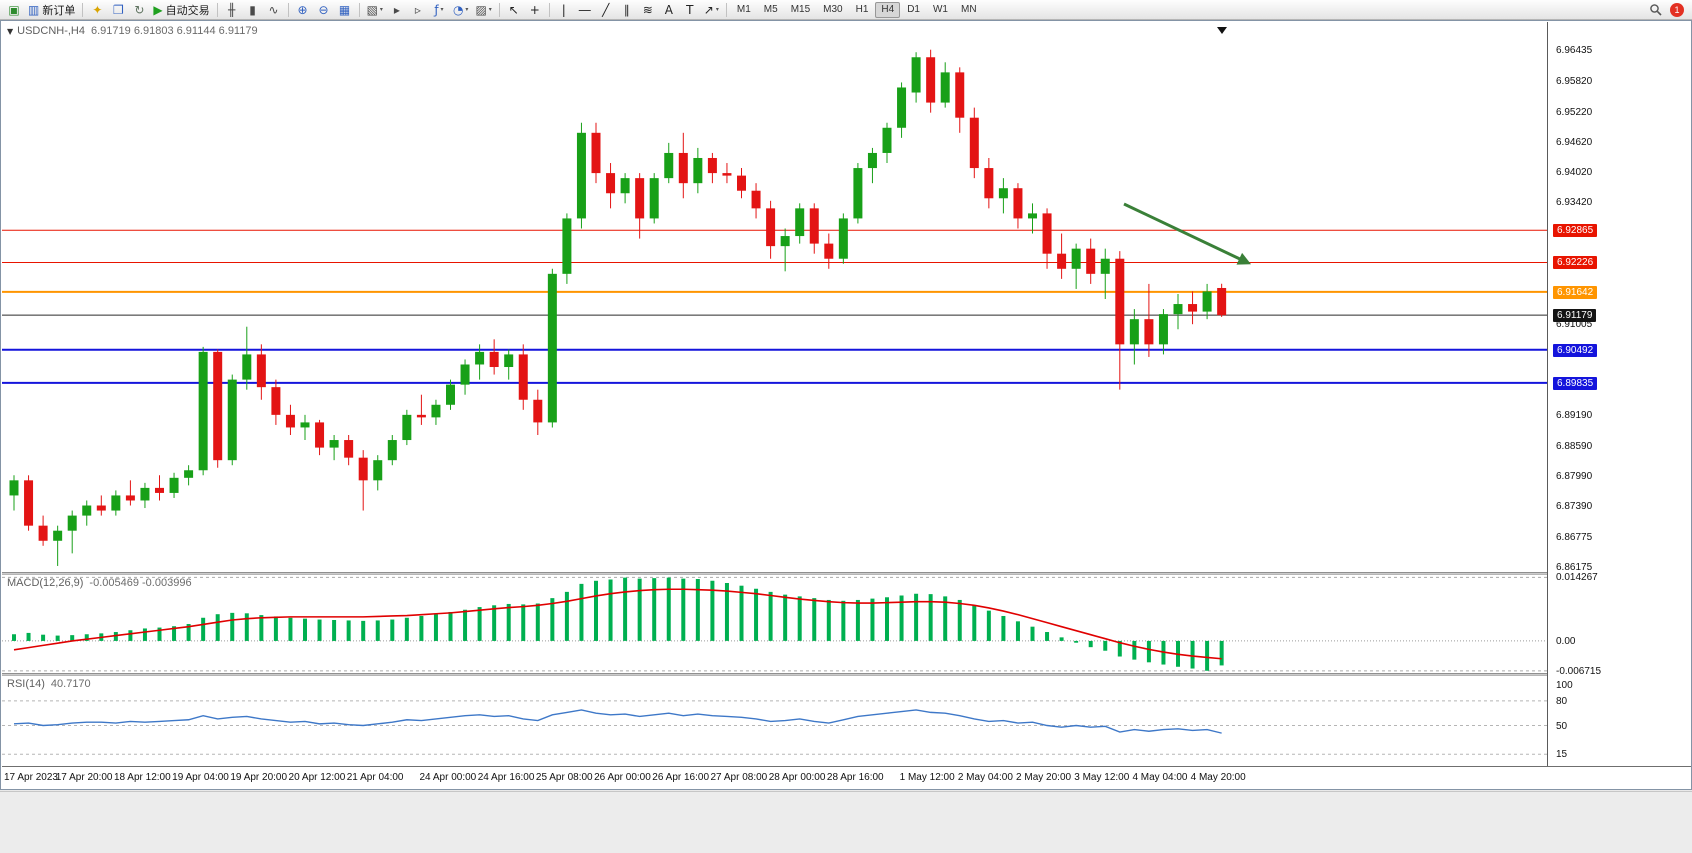  What do you see at coordinates (846, 573) in the screenshot?
I see `panel-divider-macd` at bounding box center [846, 573].